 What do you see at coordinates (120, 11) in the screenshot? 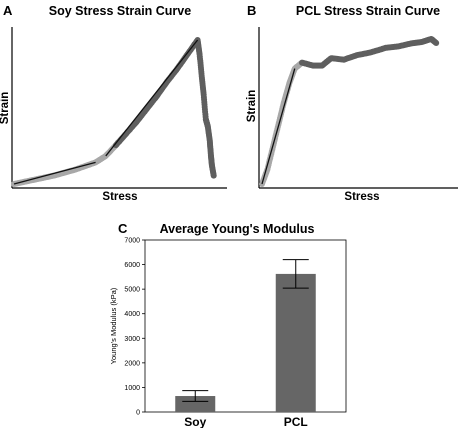
I see `panel-a-title: Soy Stress Strain Curve` at bounding box center [120, 11].